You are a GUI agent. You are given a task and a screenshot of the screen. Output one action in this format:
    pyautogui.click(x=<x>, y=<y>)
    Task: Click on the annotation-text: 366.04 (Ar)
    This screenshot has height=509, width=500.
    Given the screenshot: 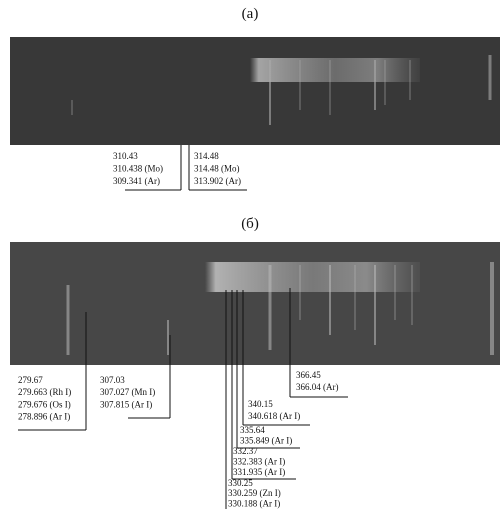 What is the action you would take?
    pyautogui.click(x=317, y=387)
    